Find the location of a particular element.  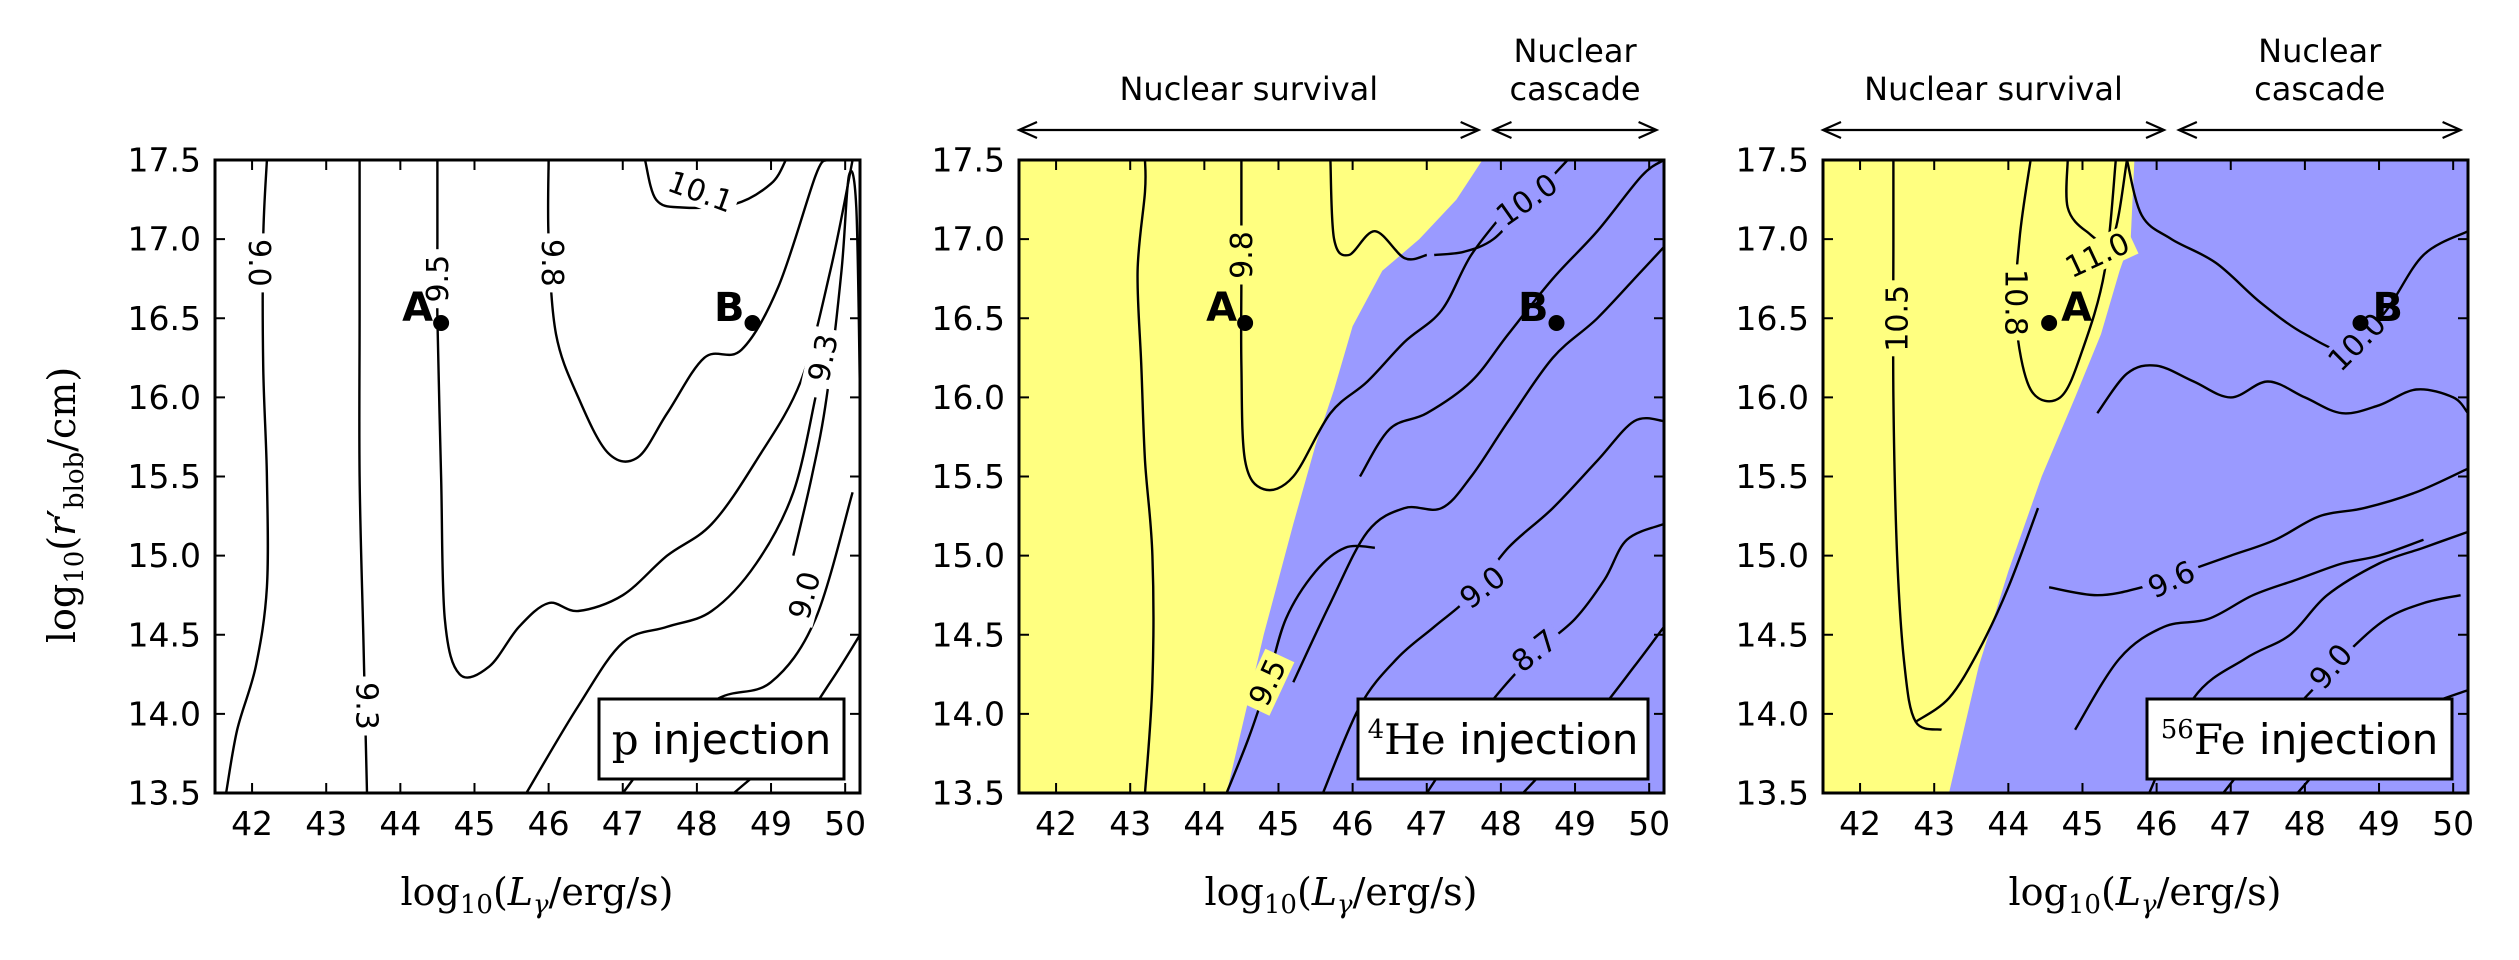

contour-label: 10.5 is located at coordinates (1898, 318).